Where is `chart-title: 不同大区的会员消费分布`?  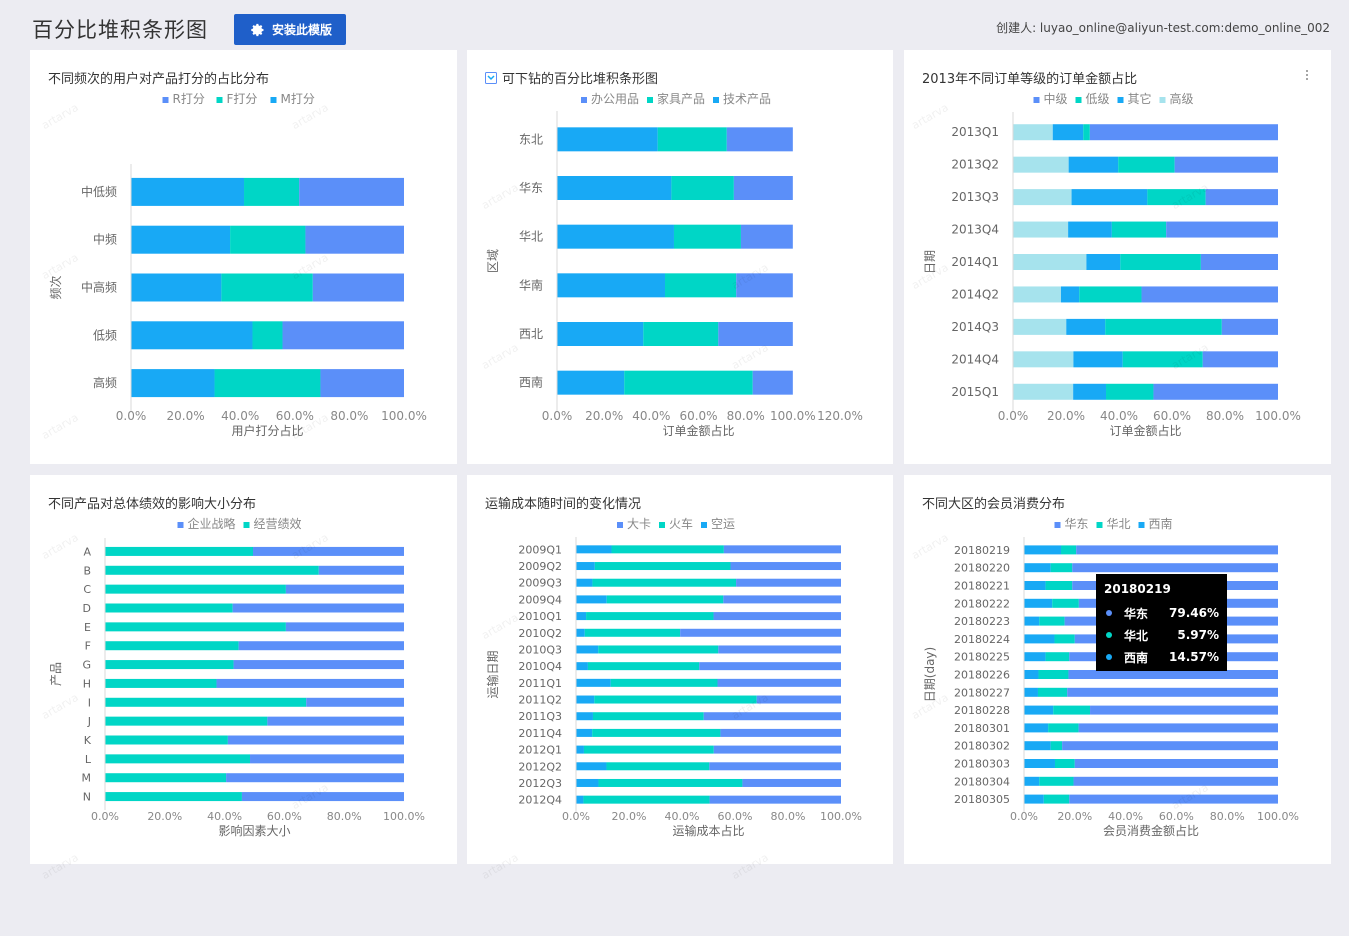
chart-title: 不同大区的会员消费分布 is located at coordinates (994, 504).